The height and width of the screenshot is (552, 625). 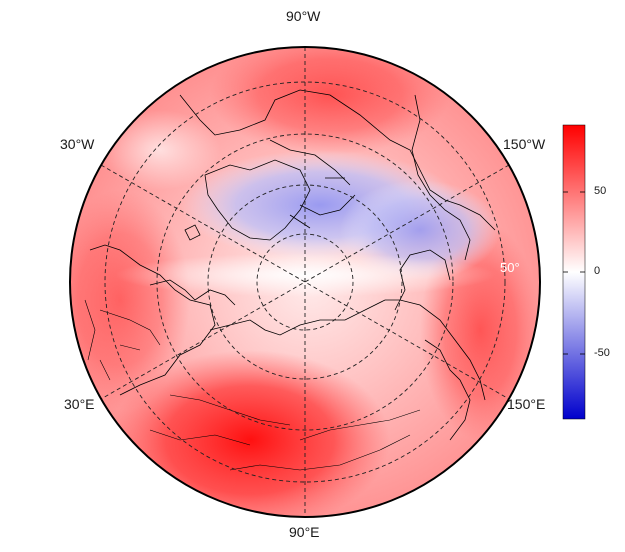 I want to click on coast-europe, so click(x=152, y=320).